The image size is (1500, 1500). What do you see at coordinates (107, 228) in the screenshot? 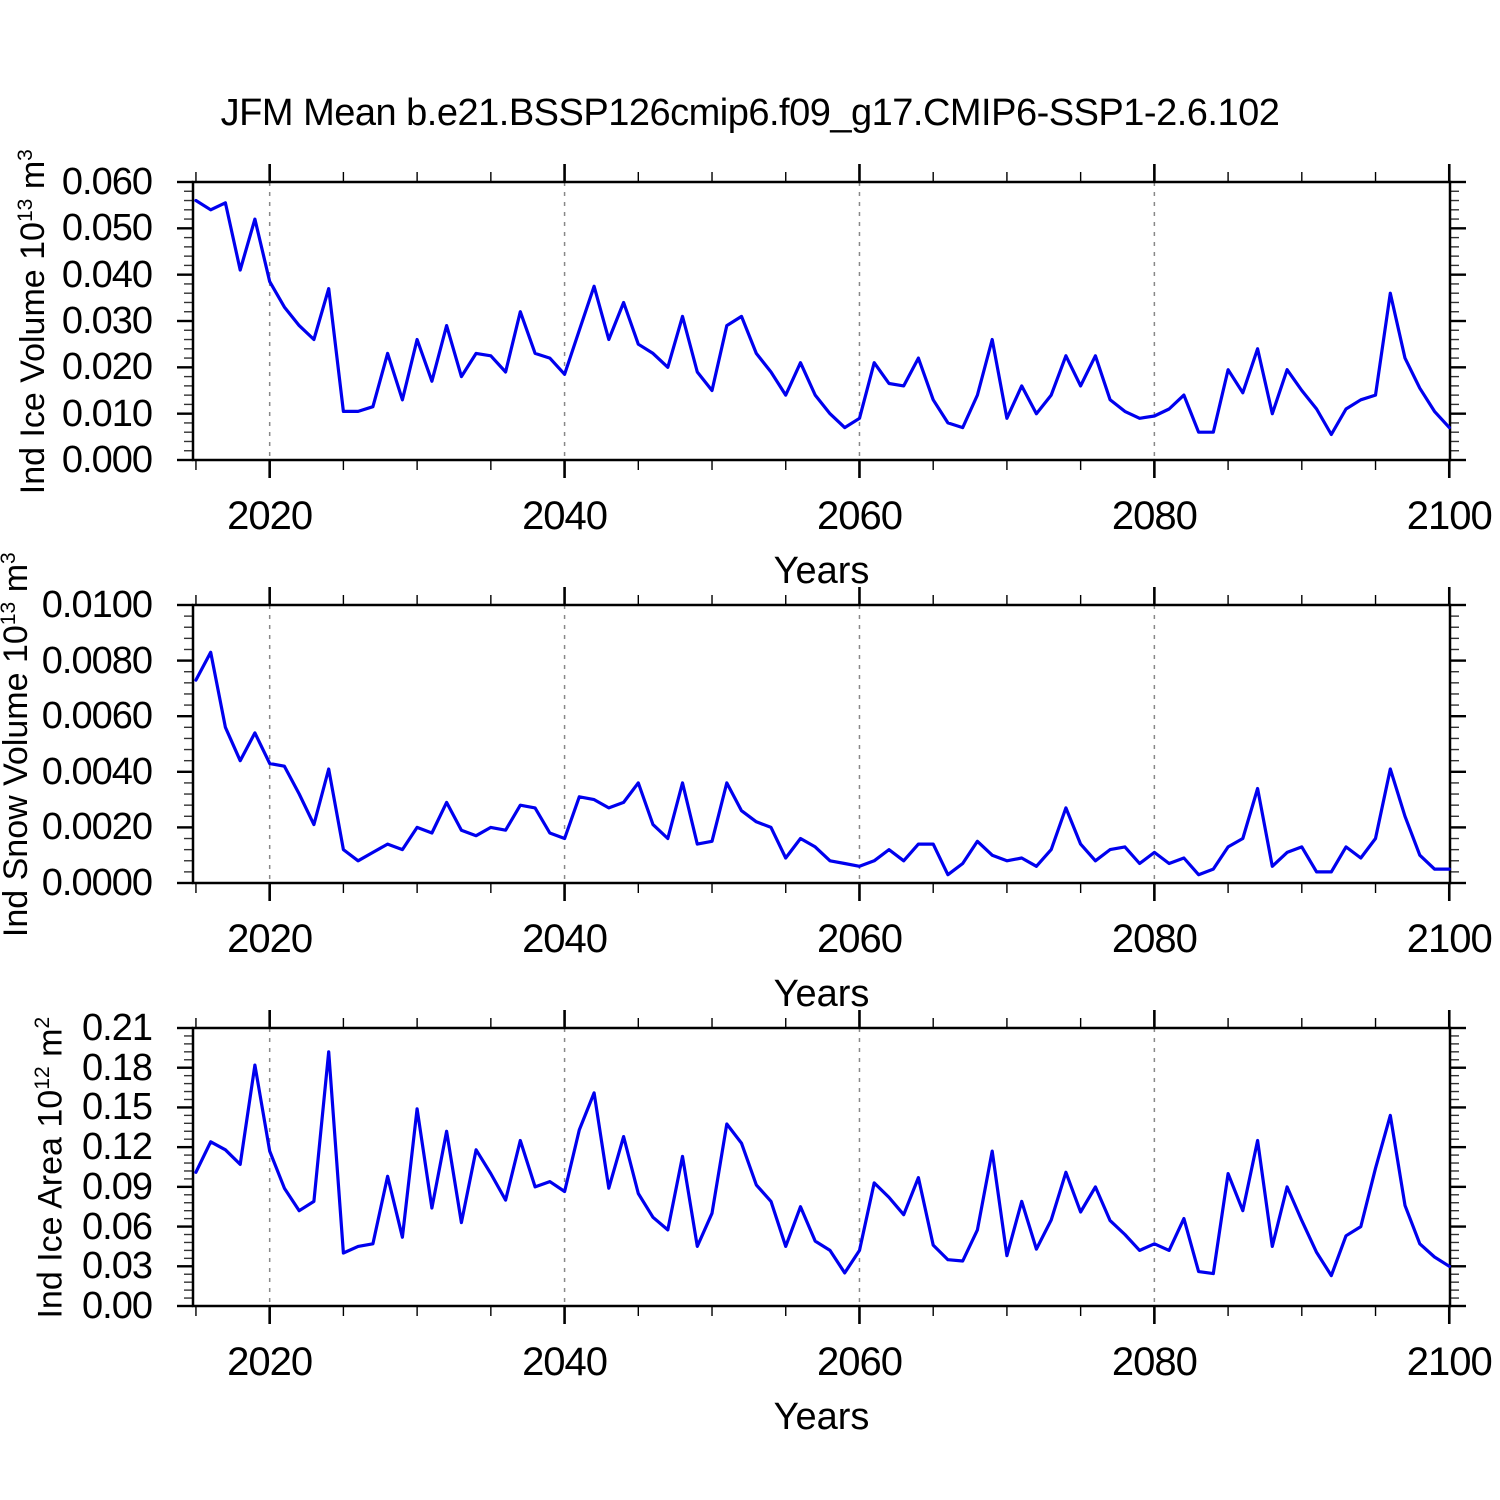
I see `y-tick-label: 0.050` at bounding box center [107, 228].